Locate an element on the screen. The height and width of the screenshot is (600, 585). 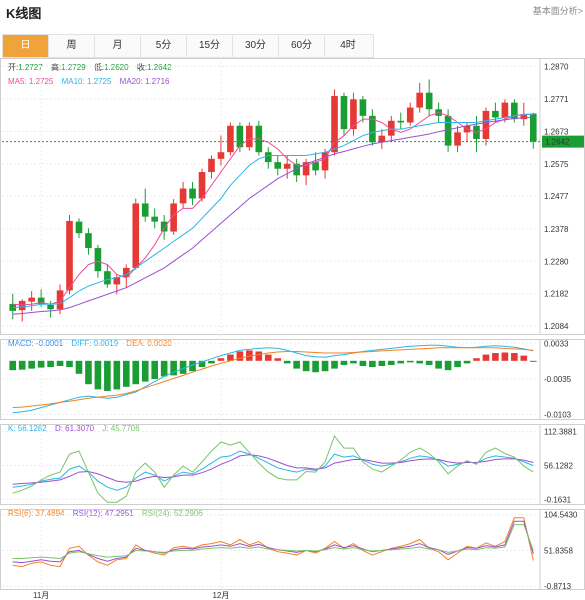
macd-tick-label: 0.0033 is located at coordinates (556, 344).